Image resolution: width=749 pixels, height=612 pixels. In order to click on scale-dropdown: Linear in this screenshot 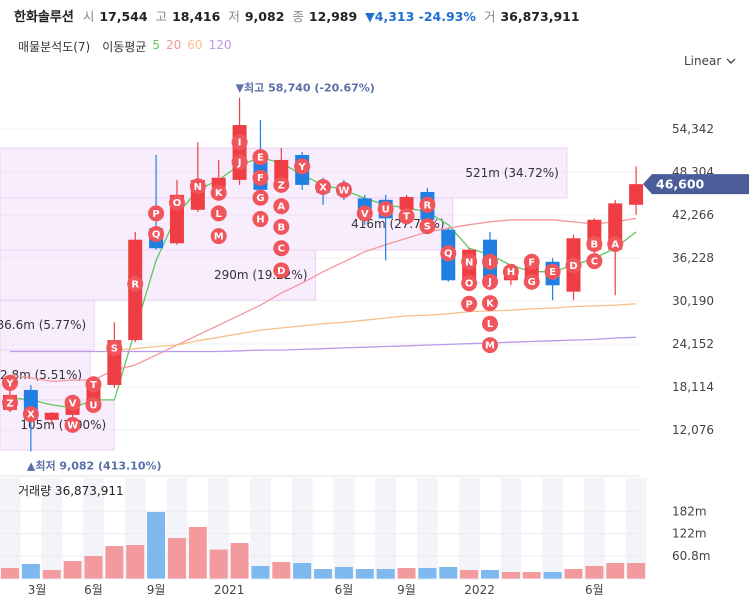, I will do `click(710, 61)`.